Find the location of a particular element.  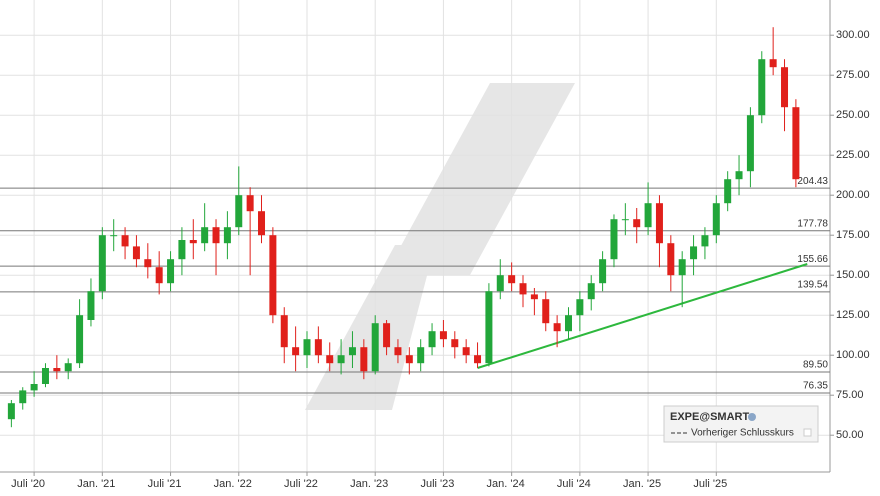

x-tick-label: Juli '23 is located at coordinates (437, 484).